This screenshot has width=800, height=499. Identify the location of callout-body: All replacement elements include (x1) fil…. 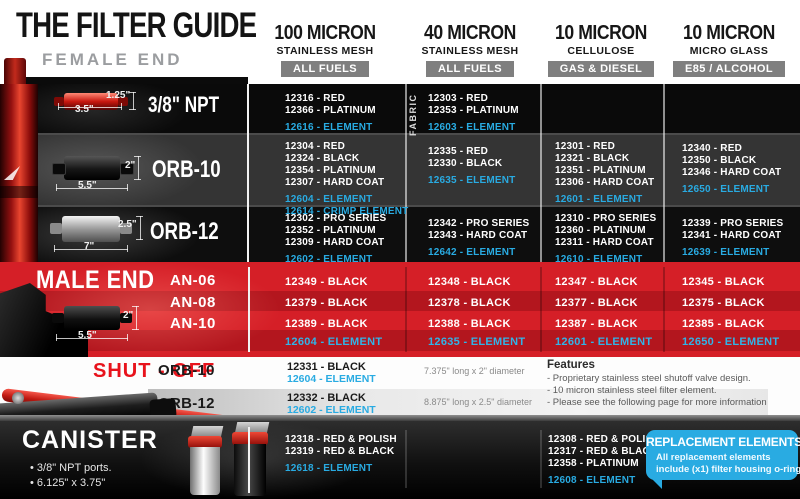
(728, 463).